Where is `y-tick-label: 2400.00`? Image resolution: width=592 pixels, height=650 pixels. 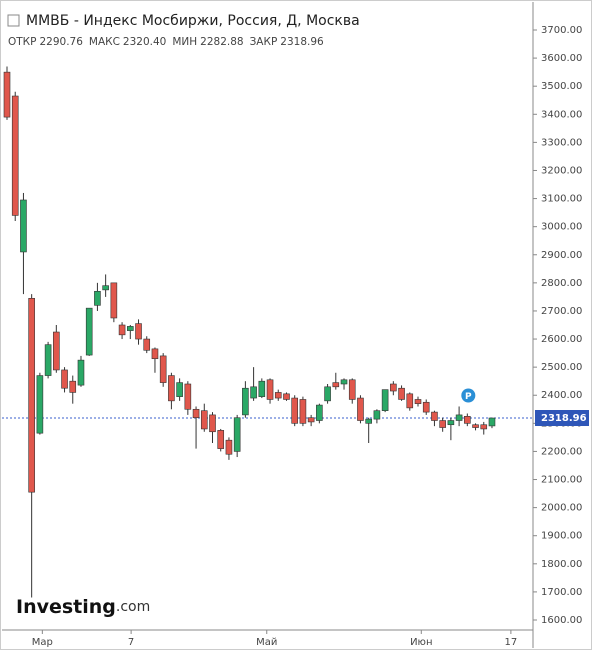 y-tick-label: 2400.00 is located at coordinates (561, 395).